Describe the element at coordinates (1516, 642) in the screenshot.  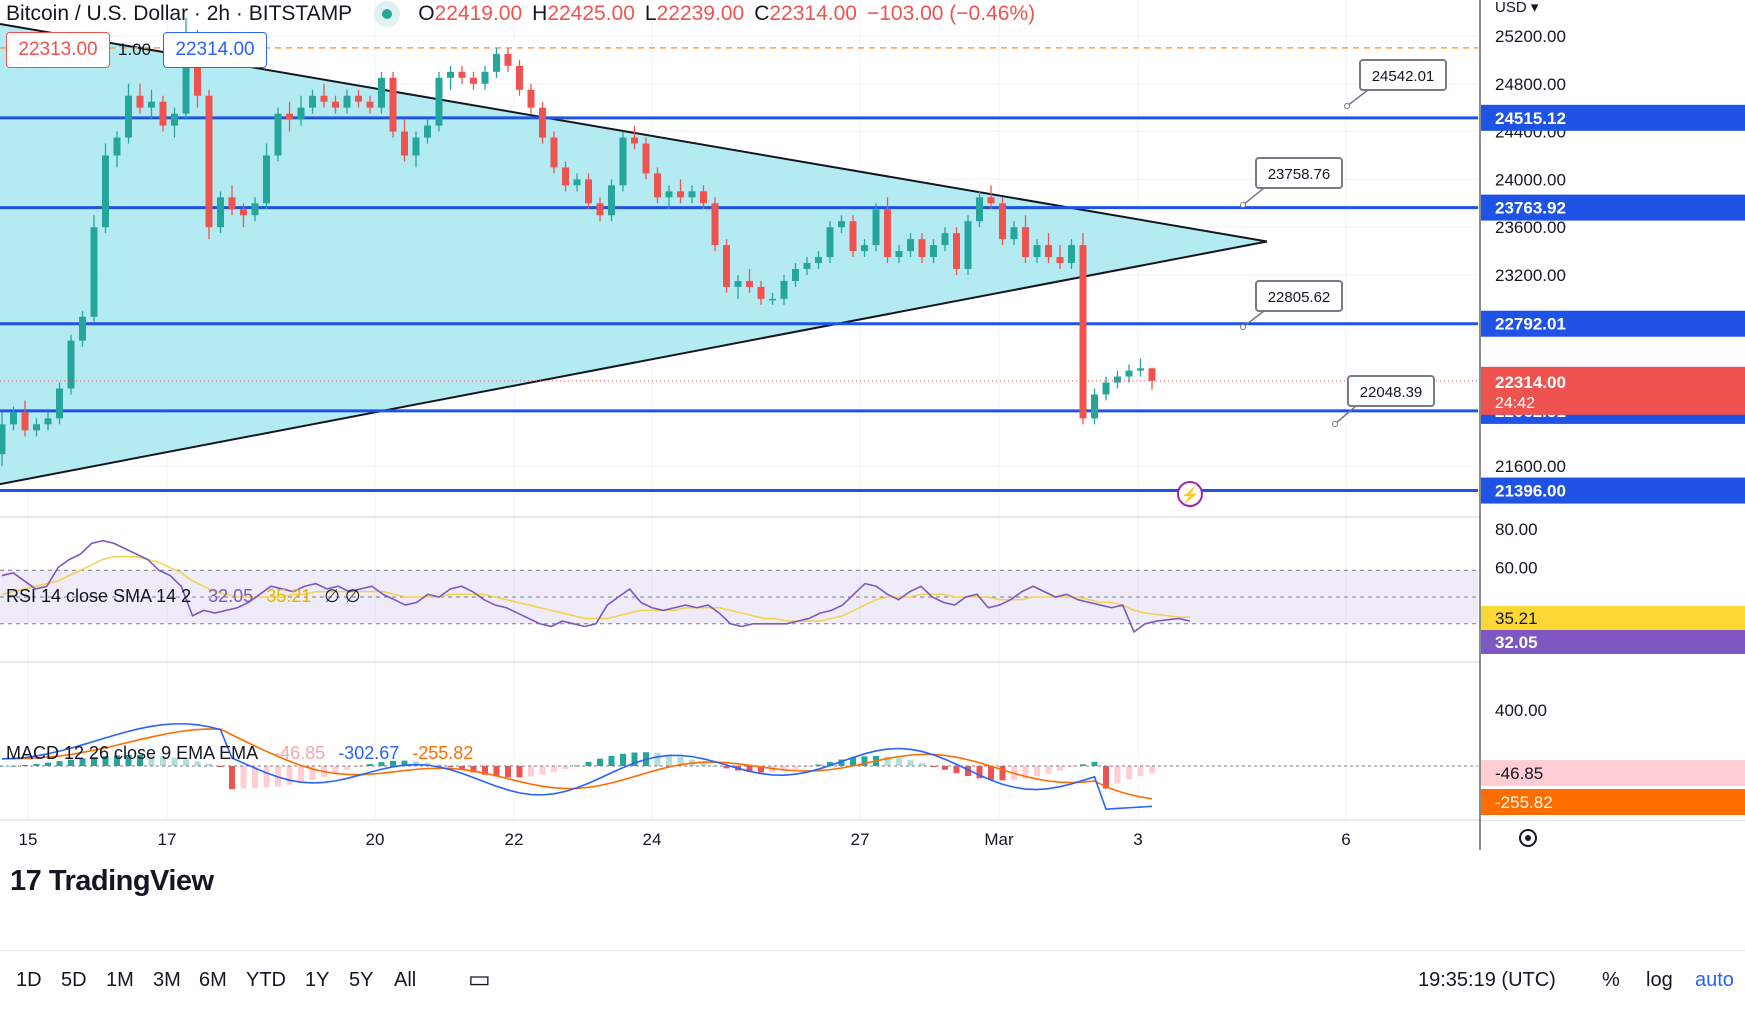
I see `rsi-value-badge-label: 32.05` at that location.